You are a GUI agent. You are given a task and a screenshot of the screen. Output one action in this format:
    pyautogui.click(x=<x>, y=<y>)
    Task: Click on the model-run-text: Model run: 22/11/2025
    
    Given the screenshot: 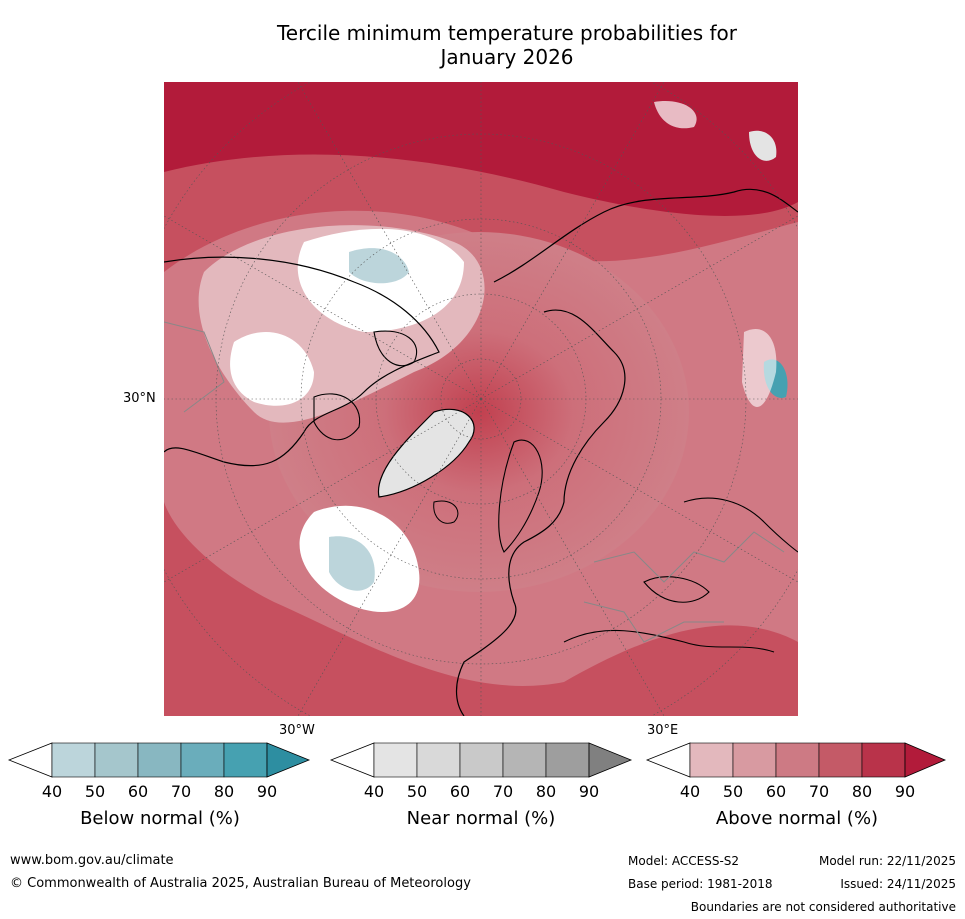 What is the action you would take?
    pyautogui.click(x=887, y=861)
    